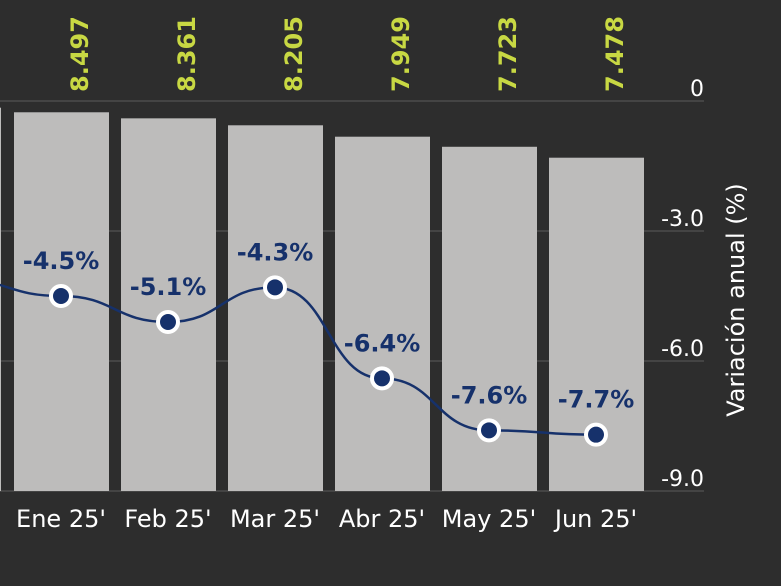  I want to click on data-point-label: -7.7%, so click(596, 400).